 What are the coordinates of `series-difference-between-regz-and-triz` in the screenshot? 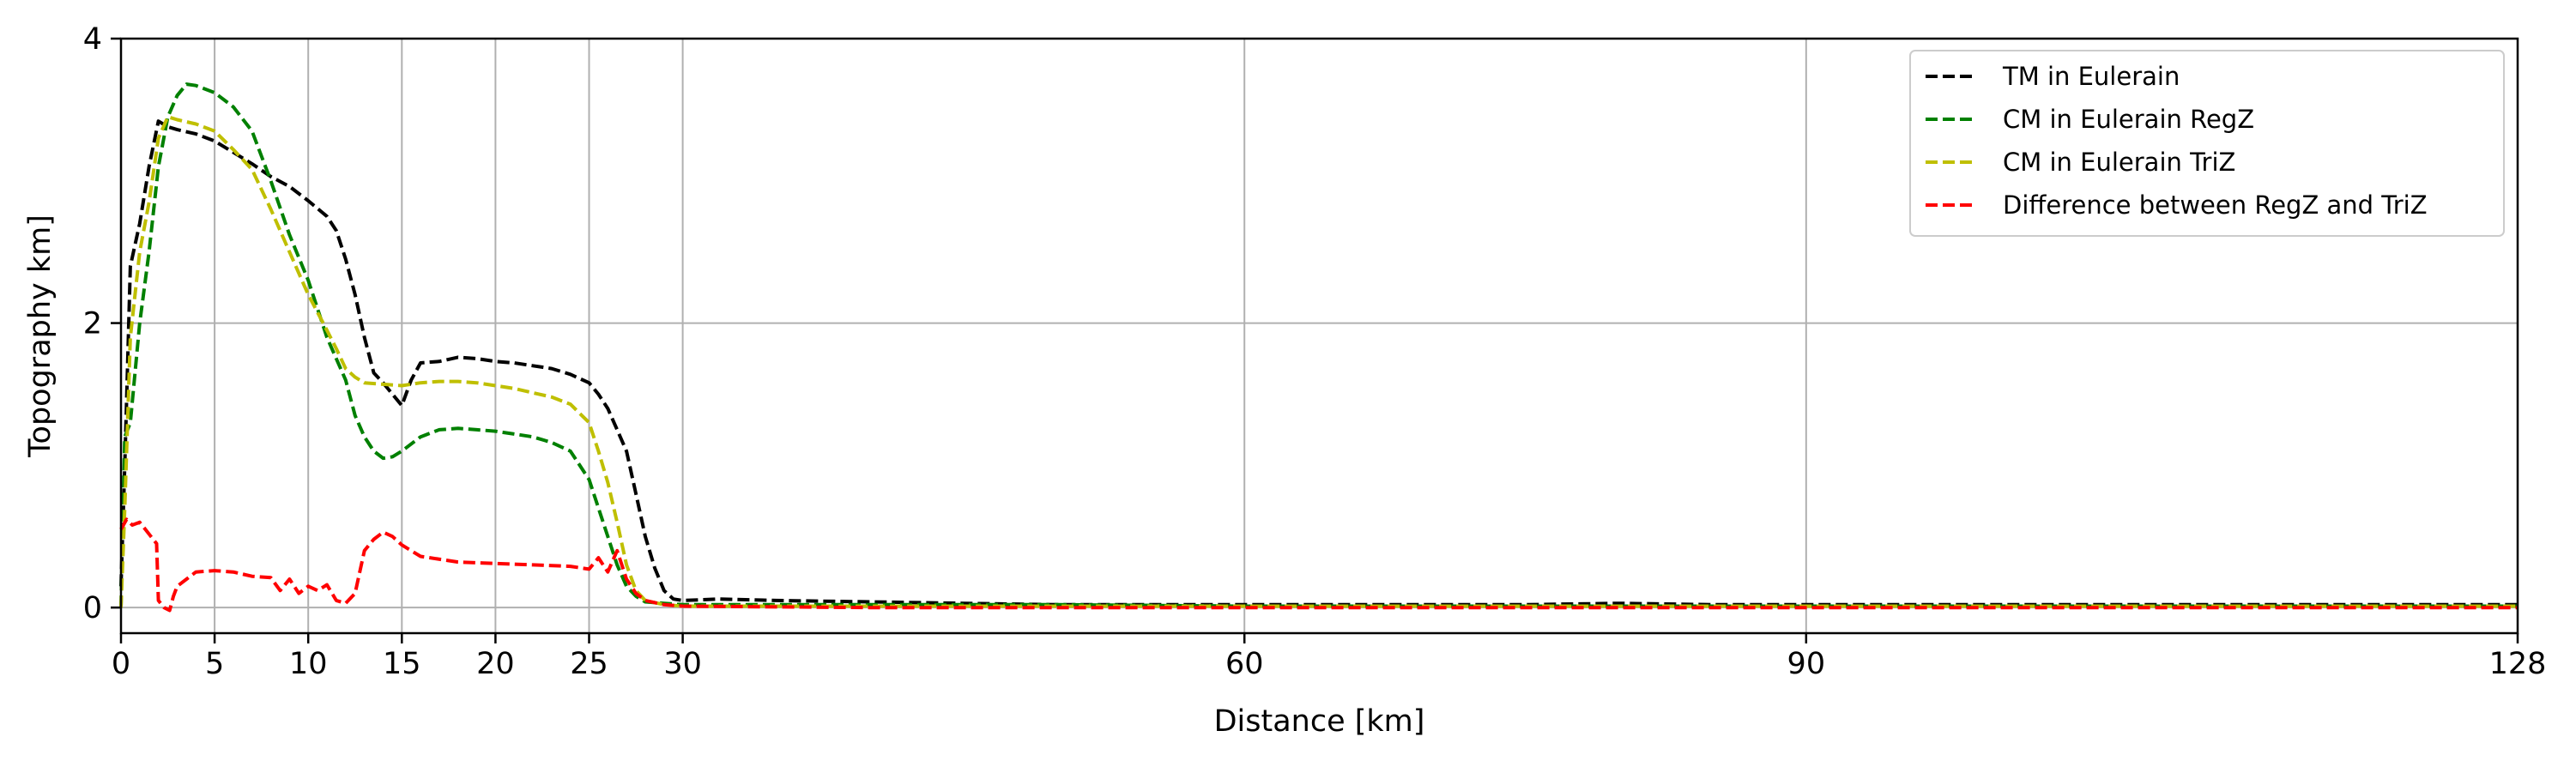 It's located at (1318, 565).